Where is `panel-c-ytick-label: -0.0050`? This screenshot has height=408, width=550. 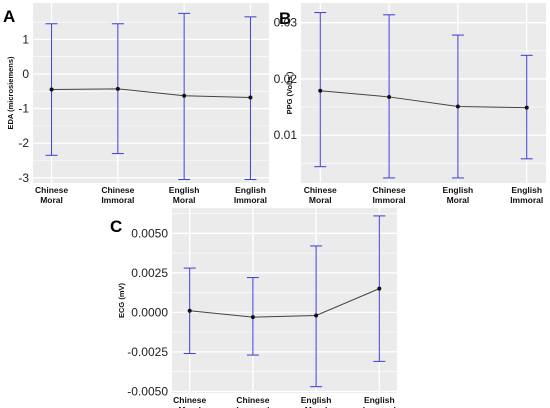
panel-c-ytick-label: -0.0050 is located at coordinates (147, 391).